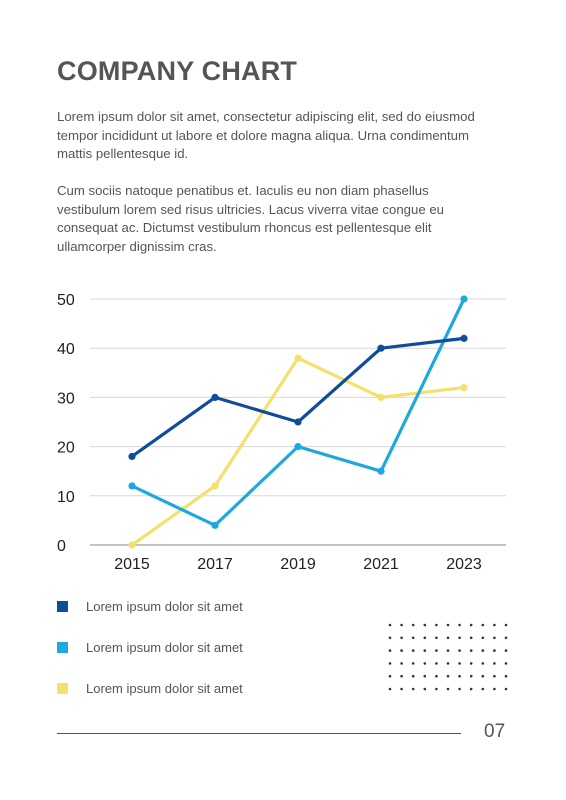 The width and height of the screenshot is (566, 800). Describe the element at coordinates (495, 731) in the screenshot. I see `page-number: 07` at that location.